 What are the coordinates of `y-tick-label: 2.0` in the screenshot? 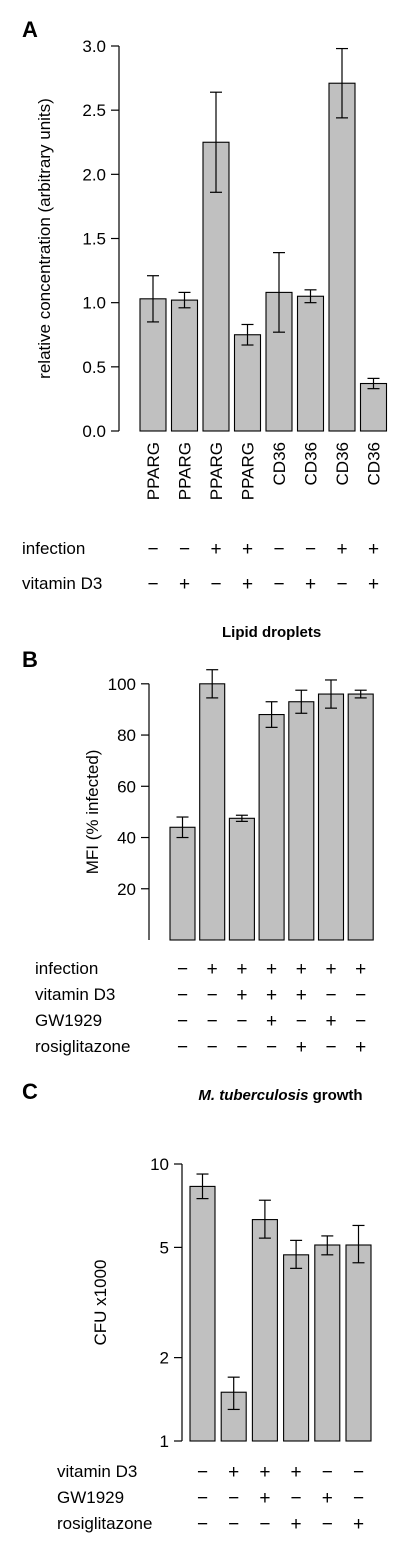 It's located at (94, 174).